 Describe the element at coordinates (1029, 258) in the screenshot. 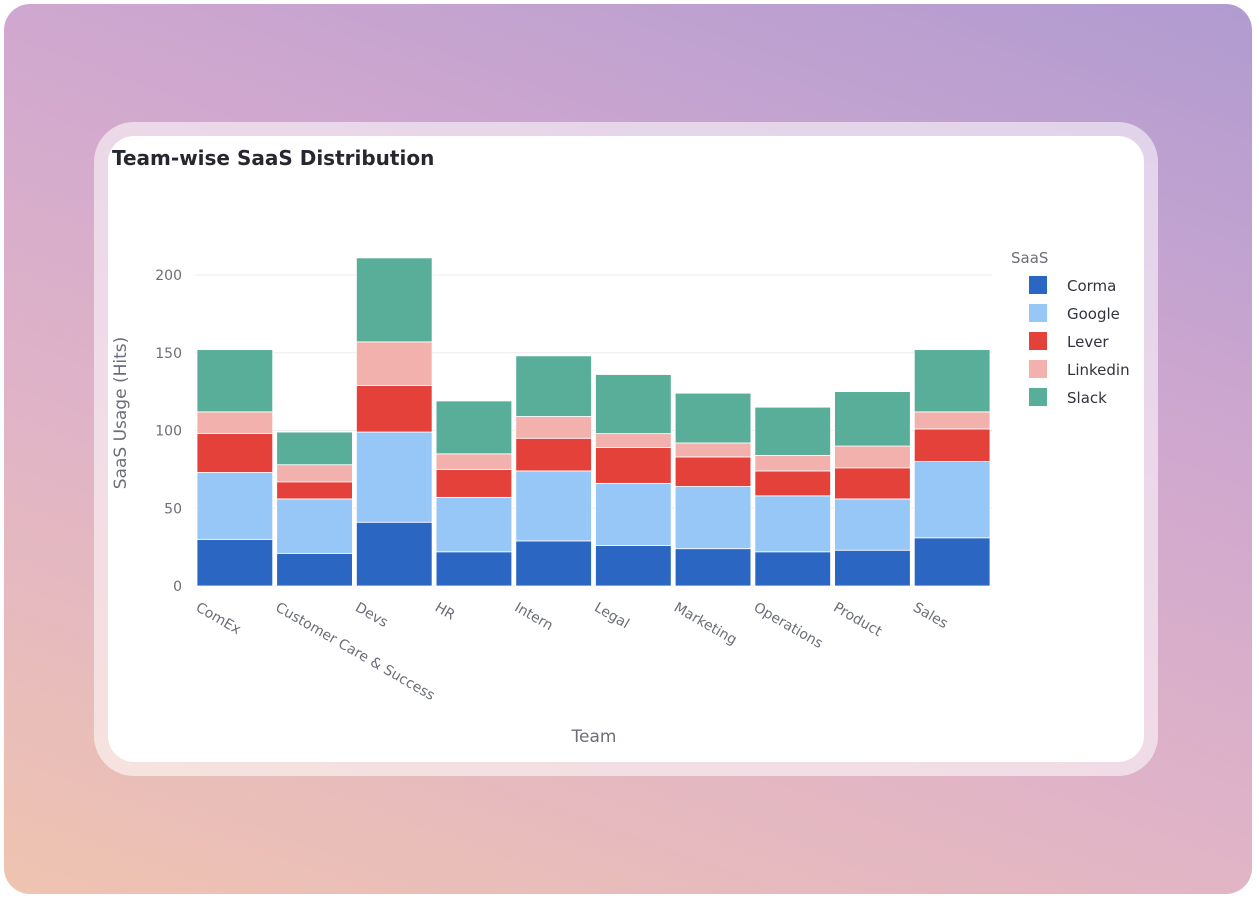

I see `legend-title: SaaS` at that location.